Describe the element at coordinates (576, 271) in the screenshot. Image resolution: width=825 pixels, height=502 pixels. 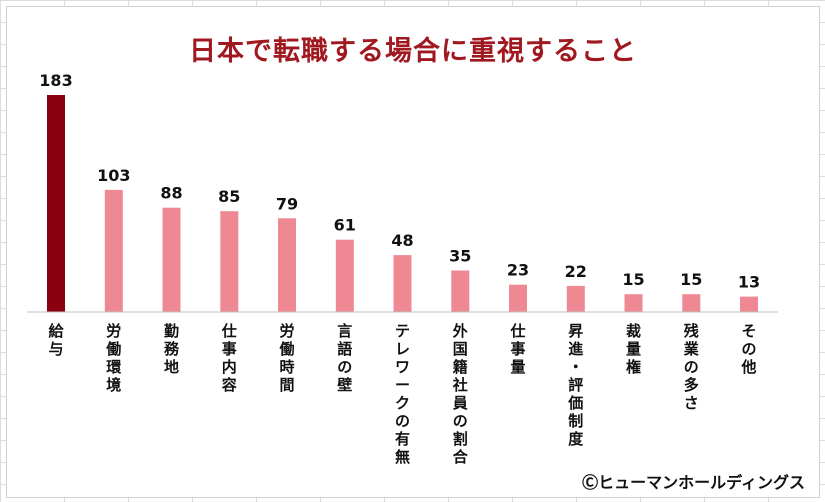
I see `data-label-9: 22` at that location.